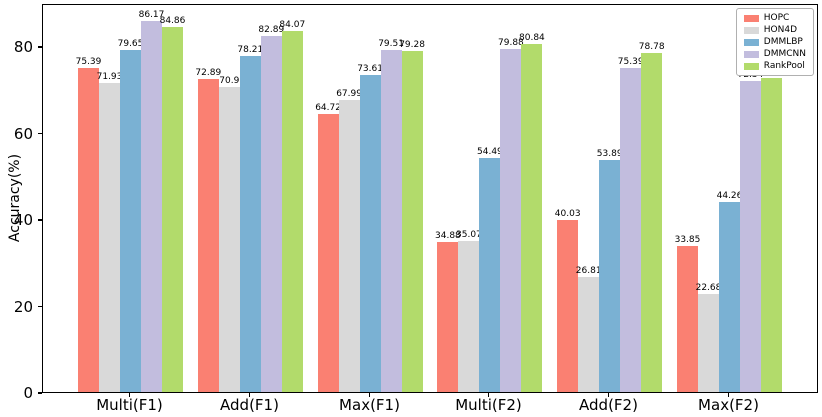 The width and height of the screenshot is (822, 417). Describe the element at coordinates (229, 234) in the screenshot. I see `bar-hon4d-2: 70.9` at that location.